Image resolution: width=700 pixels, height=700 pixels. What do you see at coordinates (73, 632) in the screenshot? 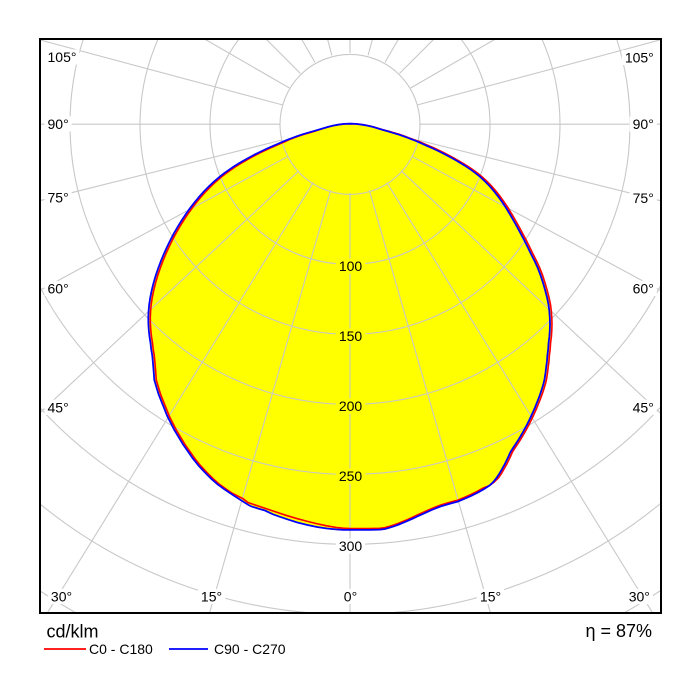
I see `svg-text: cd/klm` at bounding box center [73, 632].